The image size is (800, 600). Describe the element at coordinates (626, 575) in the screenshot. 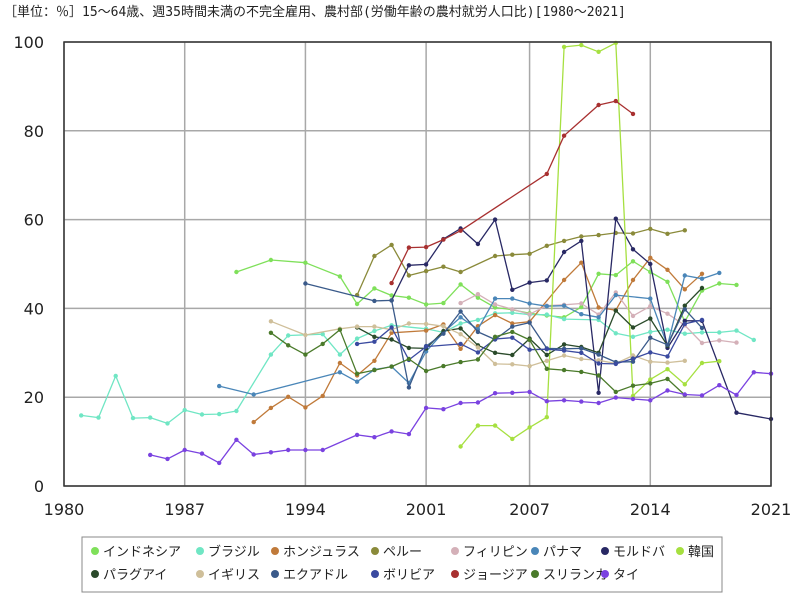

I see `legend-label: タイ` at that location.